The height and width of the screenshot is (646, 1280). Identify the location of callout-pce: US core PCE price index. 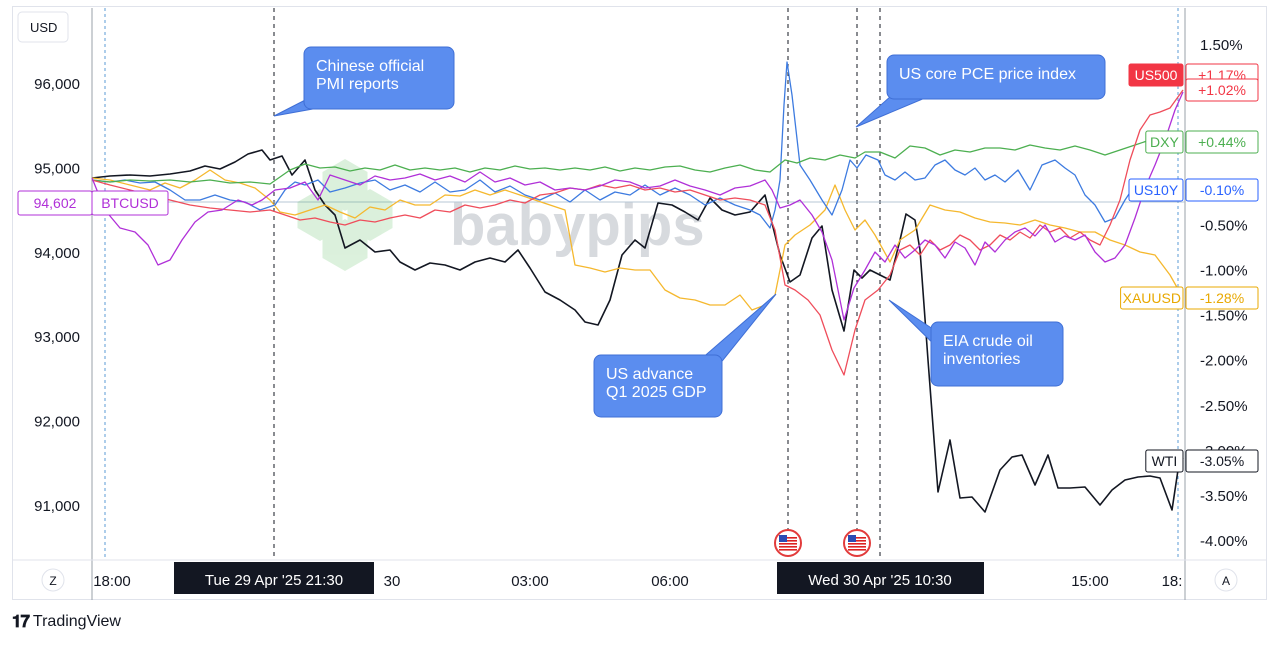
(980, 91).